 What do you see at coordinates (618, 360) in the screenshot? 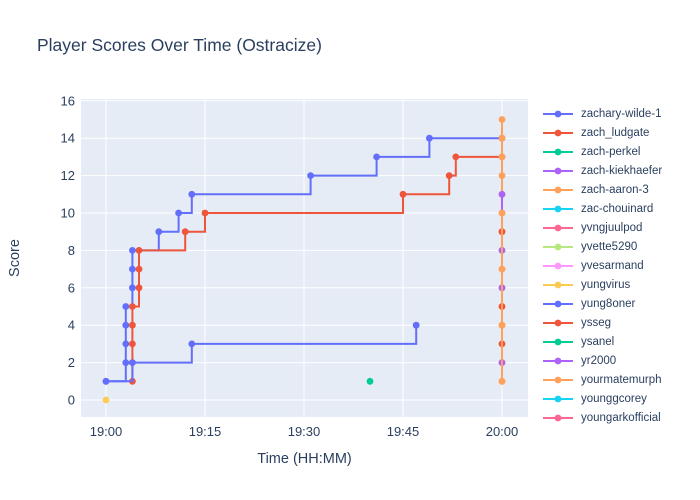
I see `legend-item-yr2000: yr2000` at bounding box center [618, 360].